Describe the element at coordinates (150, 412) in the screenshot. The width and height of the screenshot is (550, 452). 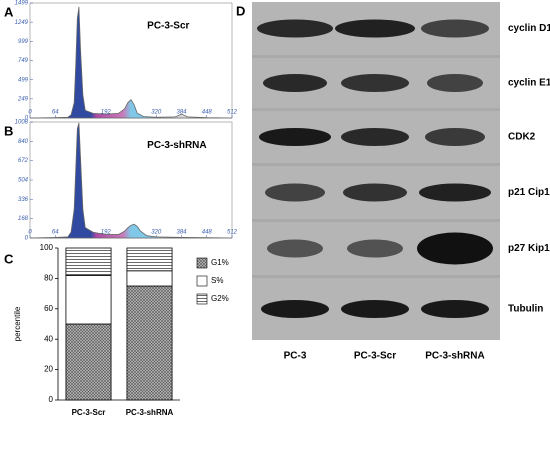
I see `x-tick-label: PC-3-shRNA` at that location.